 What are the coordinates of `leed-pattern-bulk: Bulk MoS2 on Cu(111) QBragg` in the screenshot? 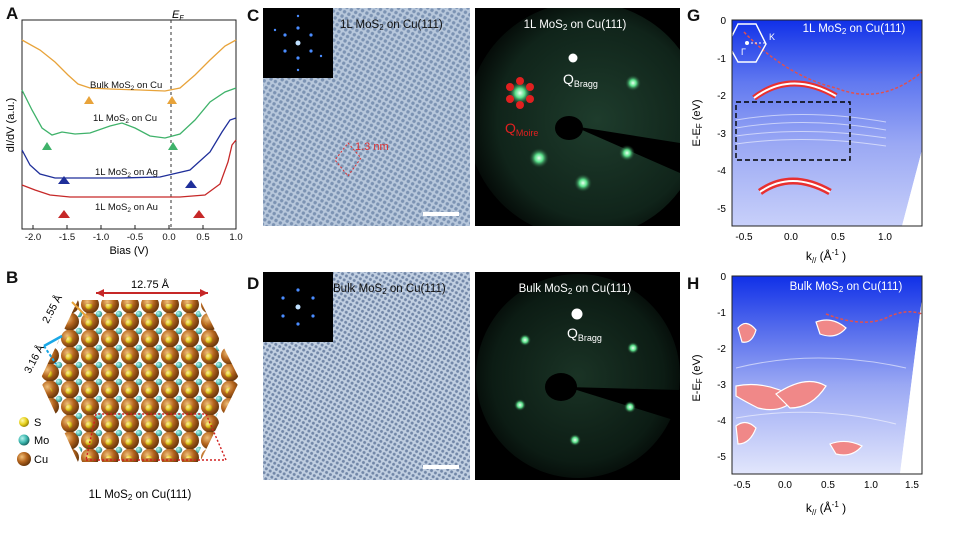 It's located at (577, 376).